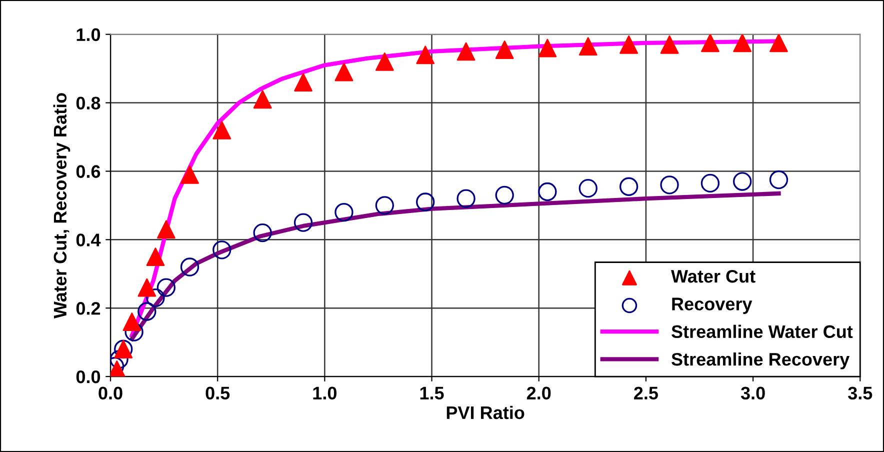  What do you see at coordinates (432, 393) in the screenshot?
I see `x-tick-label: 1.5` at bounding box center [432, 393].